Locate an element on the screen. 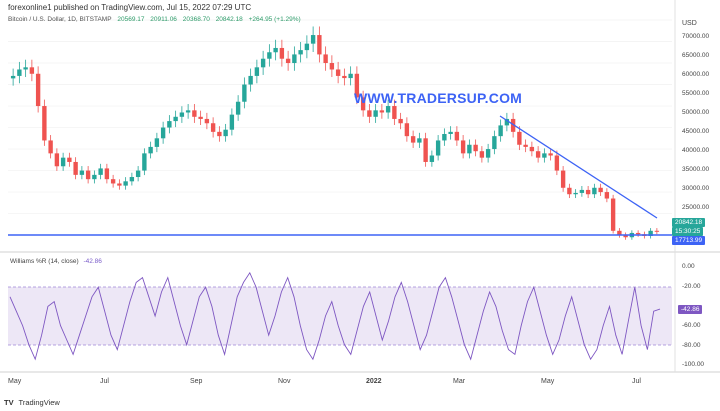 Image resolution: width=720 pixels, height=411 pixels. support-level-tag: 17713.99 is located at coordinates (689, 240).